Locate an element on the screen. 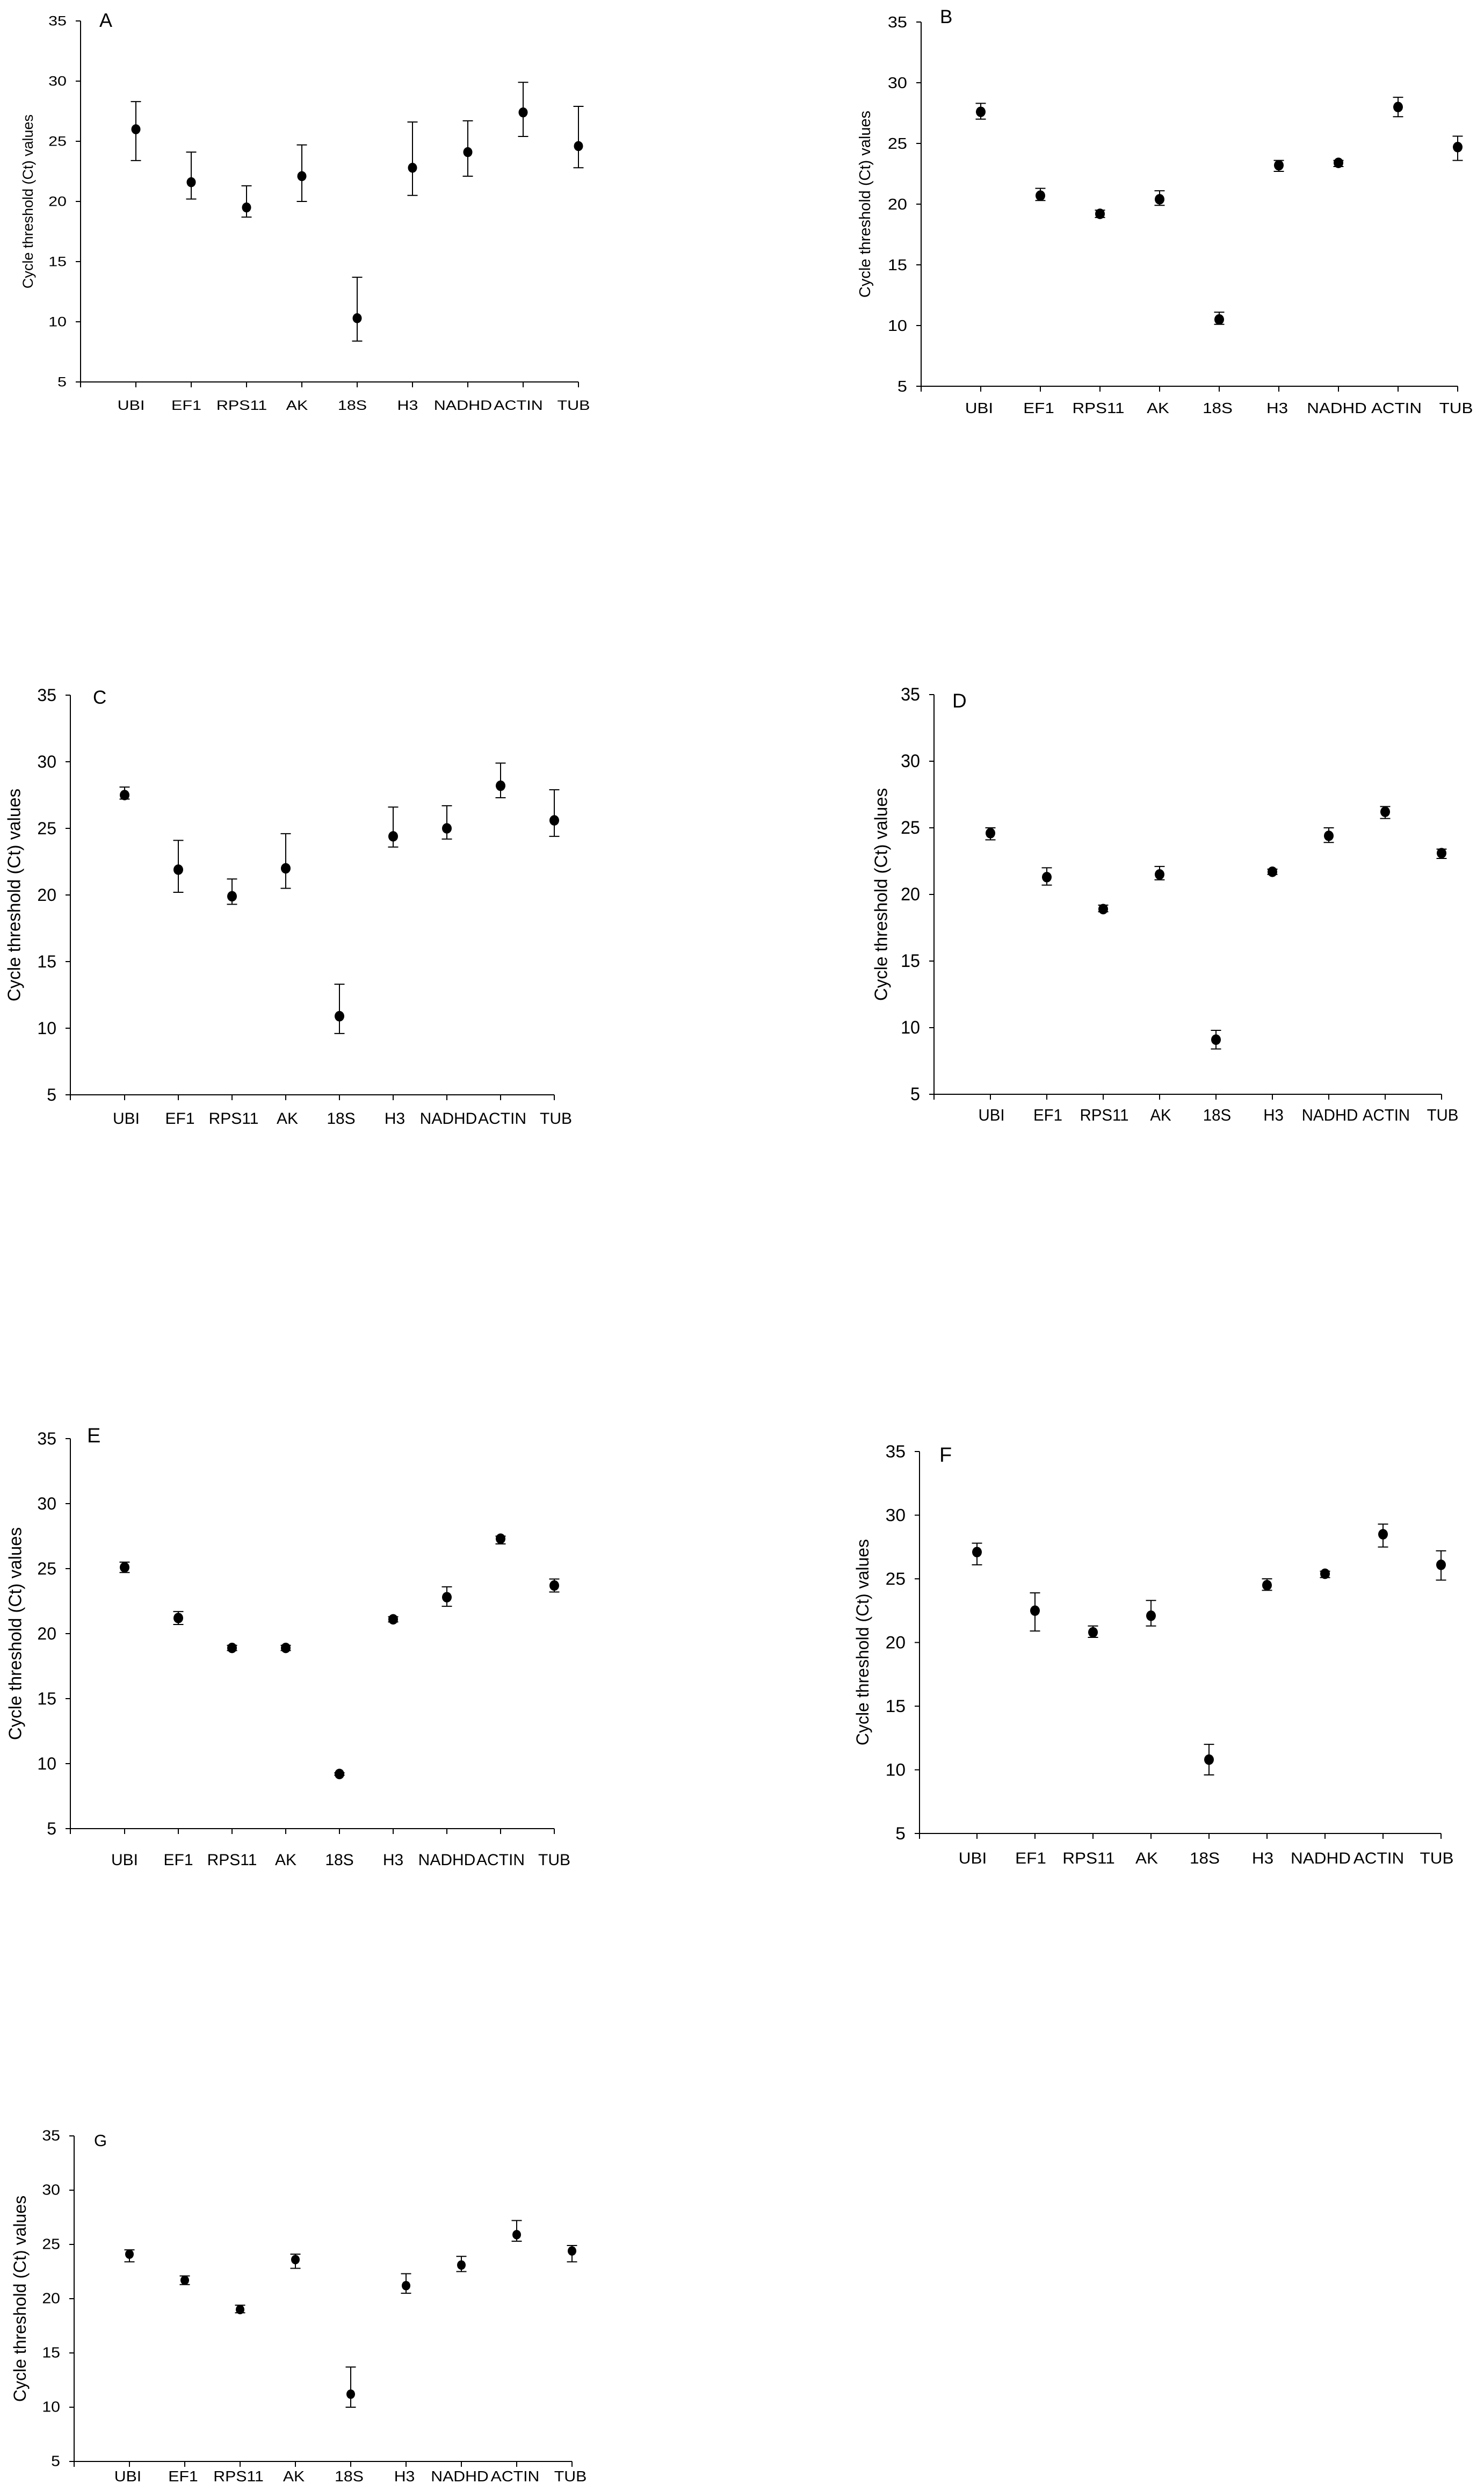 Image resolution: width=1484 pixels, height=2491 pixels. x-category-label: AK is located at coordinates (1158, 408).